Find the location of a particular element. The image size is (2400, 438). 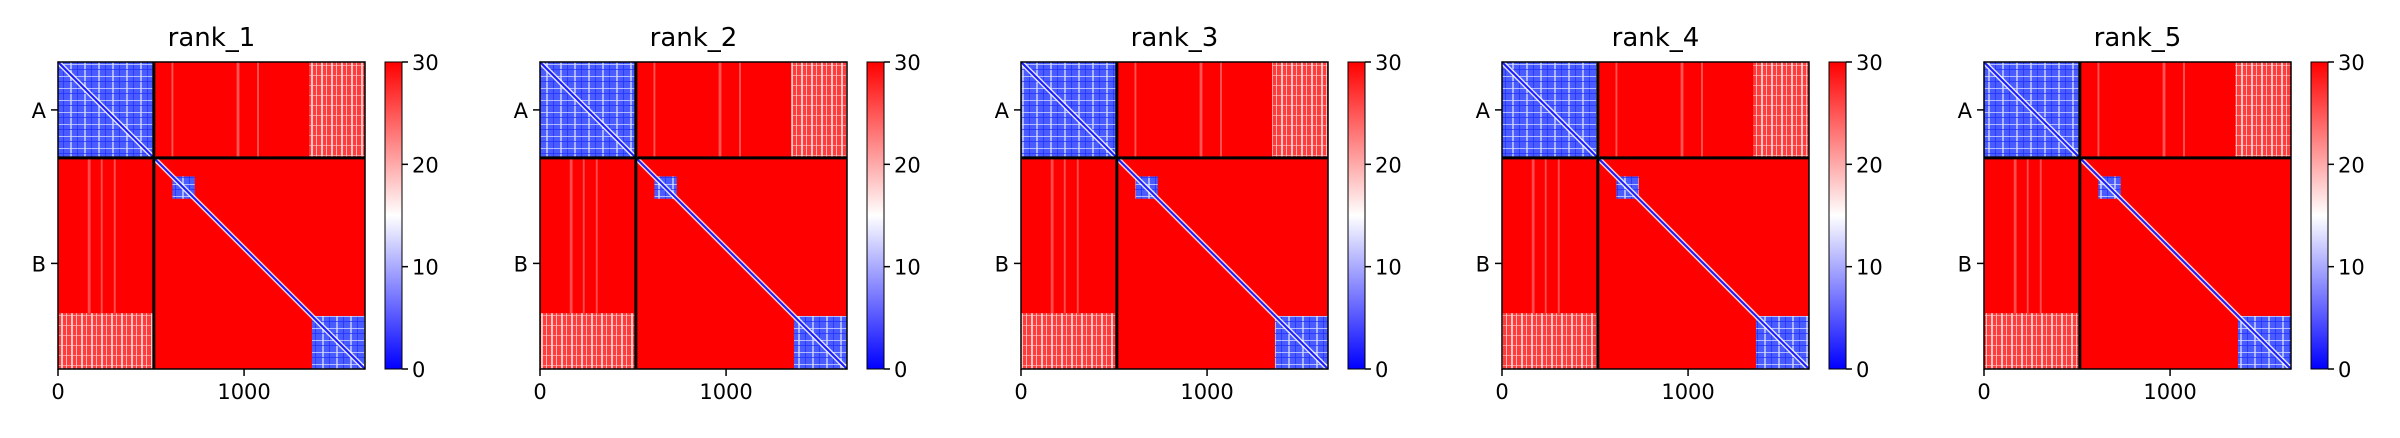

panel-title: rank_2 is located at coordinates (694, 38).